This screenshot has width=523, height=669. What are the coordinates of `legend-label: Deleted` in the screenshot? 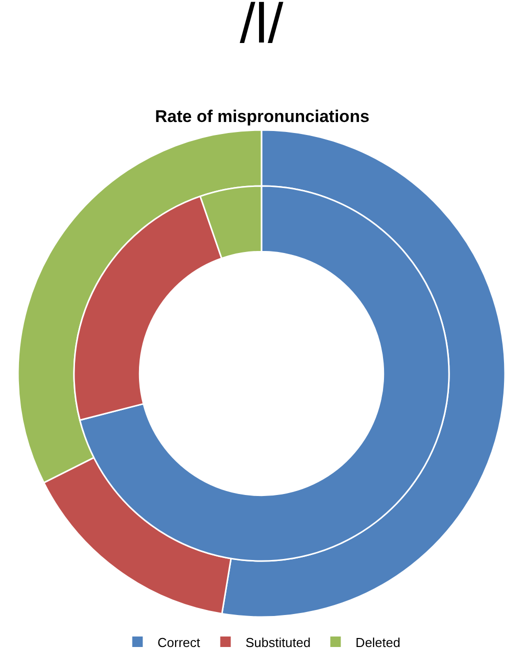 It's located at (378, 642).